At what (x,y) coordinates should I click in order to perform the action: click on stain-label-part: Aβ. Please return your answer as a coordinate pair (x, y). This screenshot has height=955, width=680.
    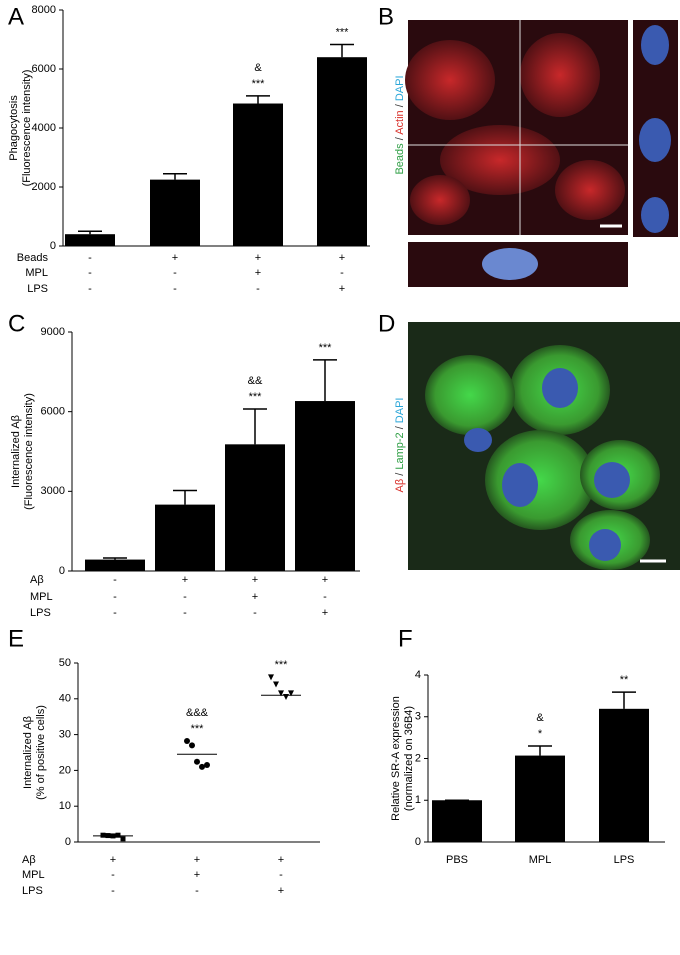
    Looking at the image, I should click on (400, 486).